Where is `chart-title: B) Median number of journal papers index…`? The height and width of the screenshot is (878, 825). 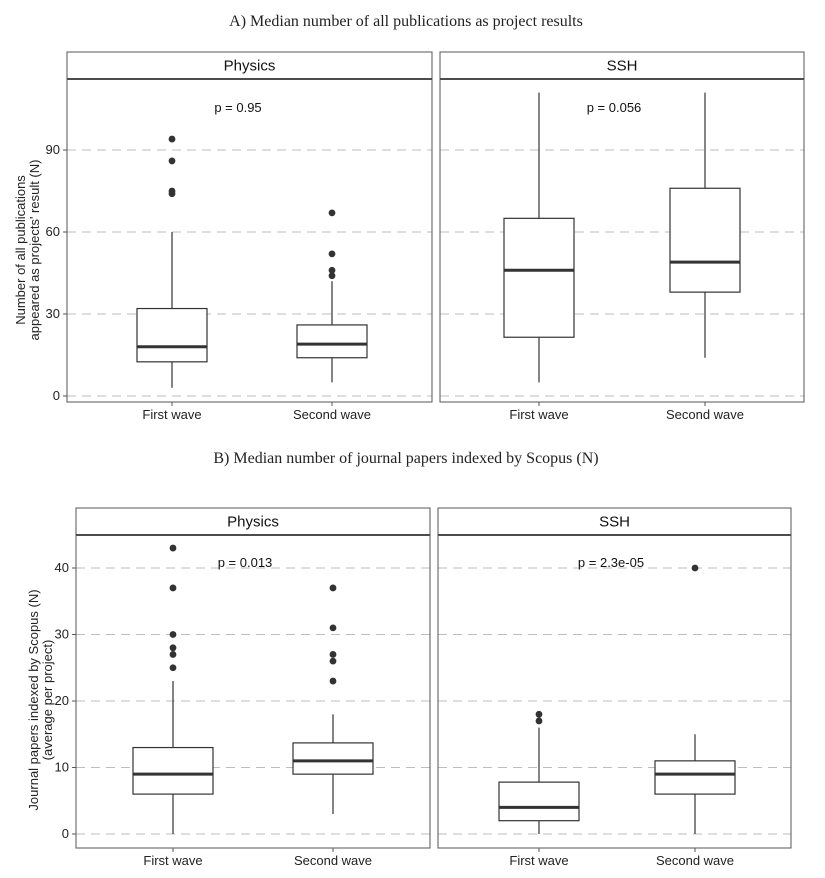 chart-title: B) Median number of journal papers index… is located at coordinates (405, 458).